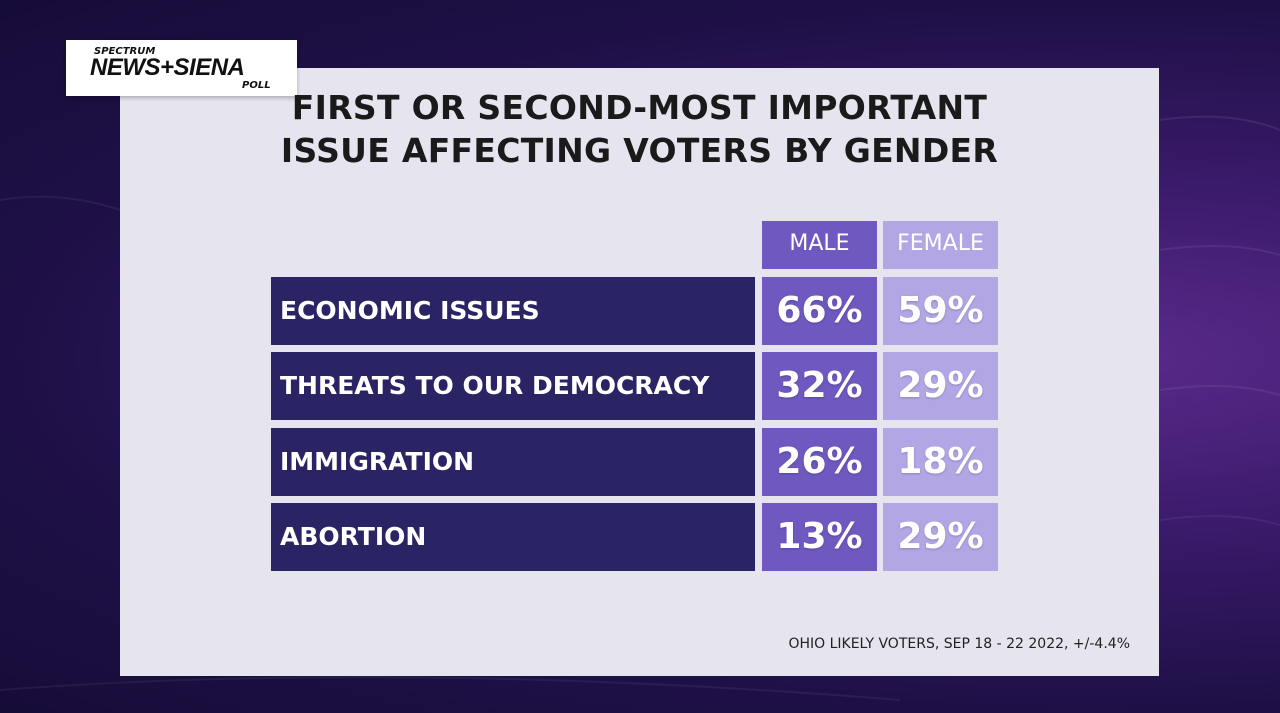 The height and width of the screenshot is (713, 1280). I want to click on row-label: THREATS TO OUR DEMOCRACY, so click(513, 386).